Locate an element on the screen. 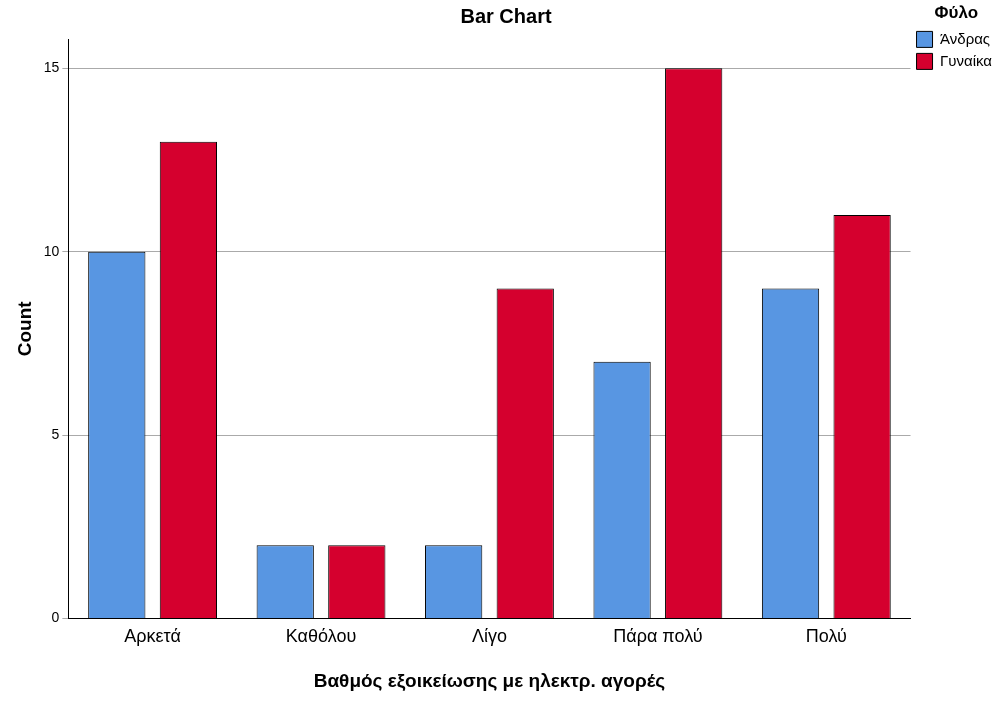 This screenshot has height=707, width=1007. y-tick-label: 5 is located at coordinates (55, 434).